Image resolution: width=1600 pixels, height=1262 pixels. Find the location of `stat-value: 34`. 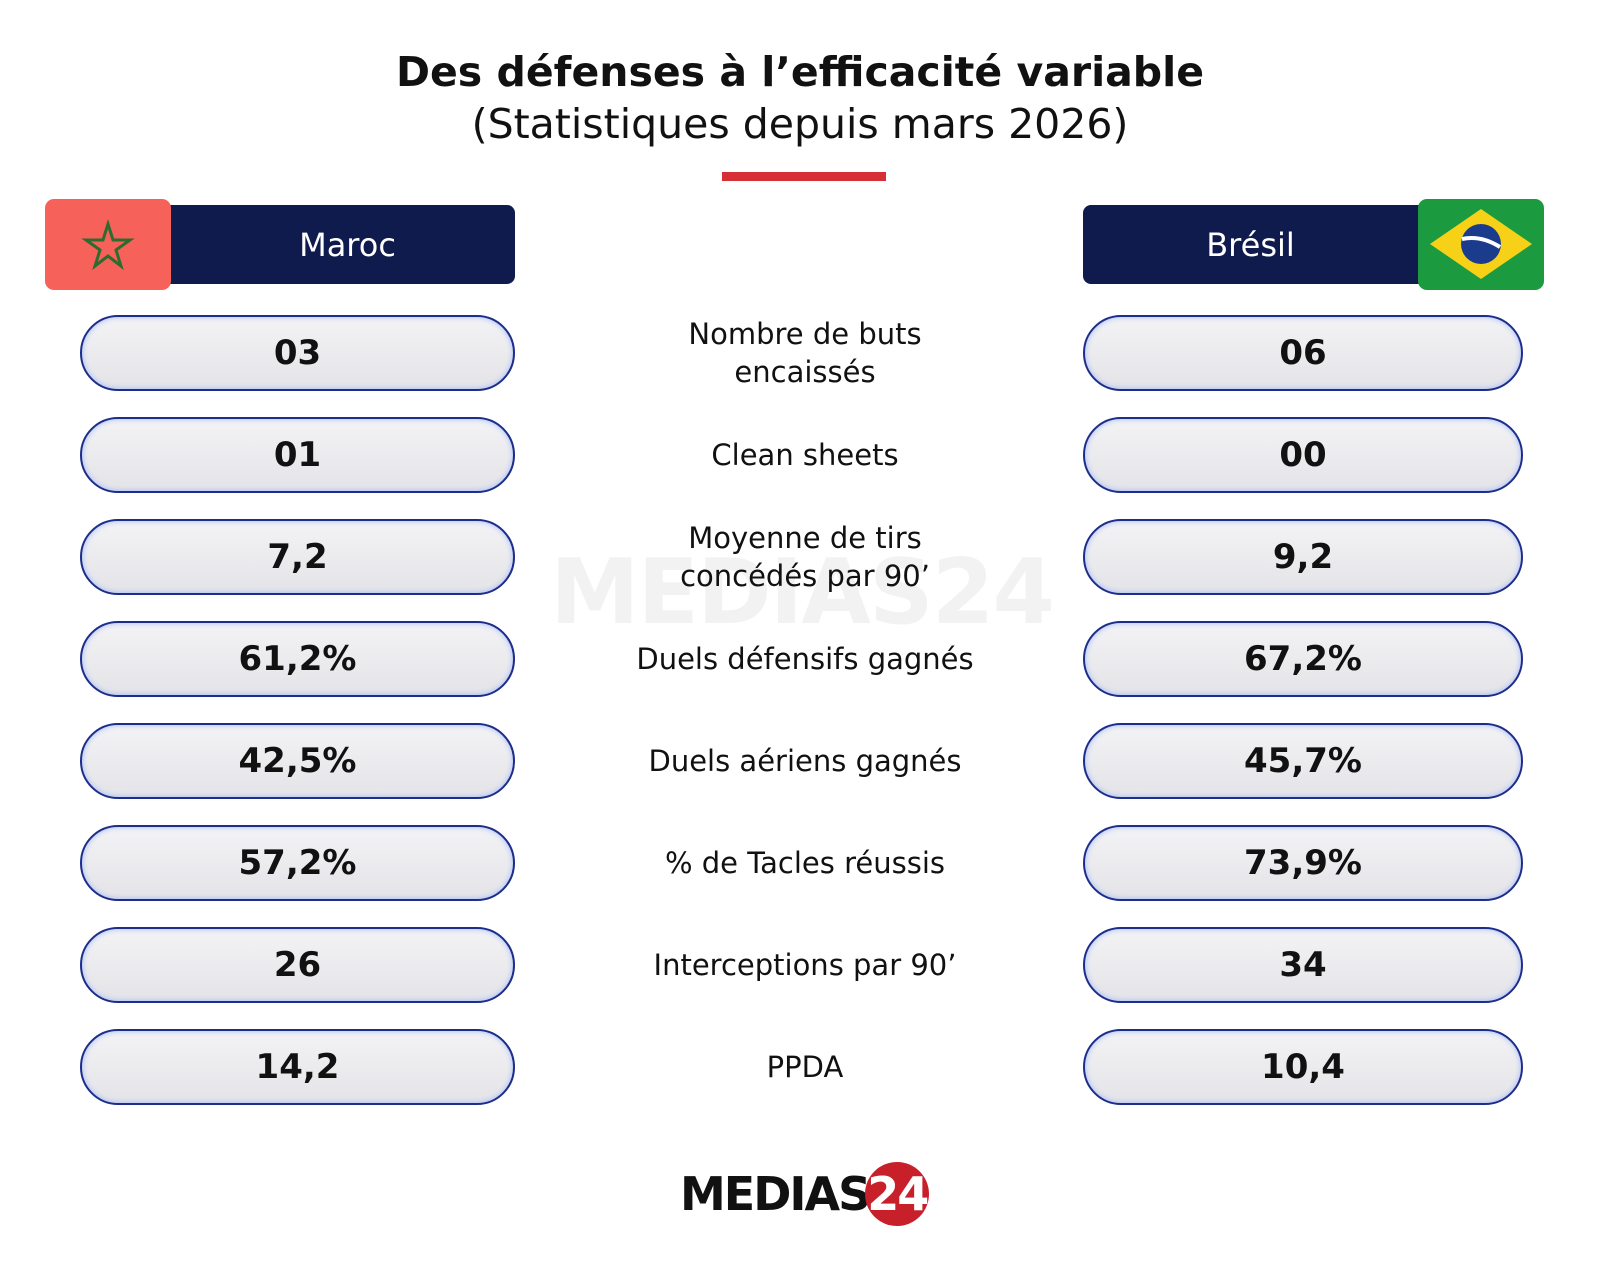

stat-value: 34 is located at coordinates (1303, 965).